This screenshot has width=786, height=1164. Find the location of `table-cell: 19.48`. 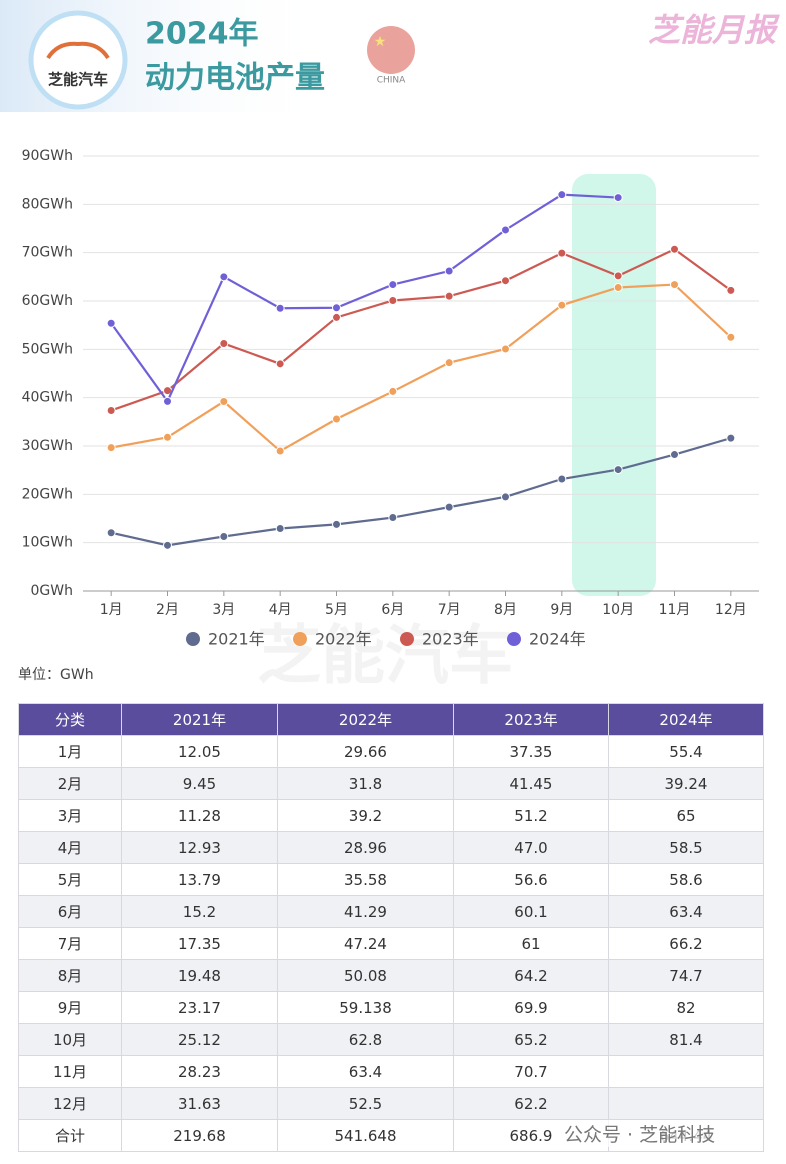

table-cell: 19.48 is located at coordinates (199, 975).